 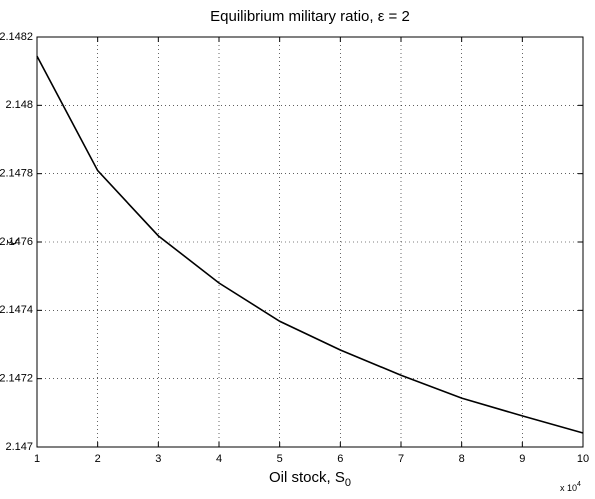 I want to click on y-tick-label: 2.1476, so click(x=16, y=242).